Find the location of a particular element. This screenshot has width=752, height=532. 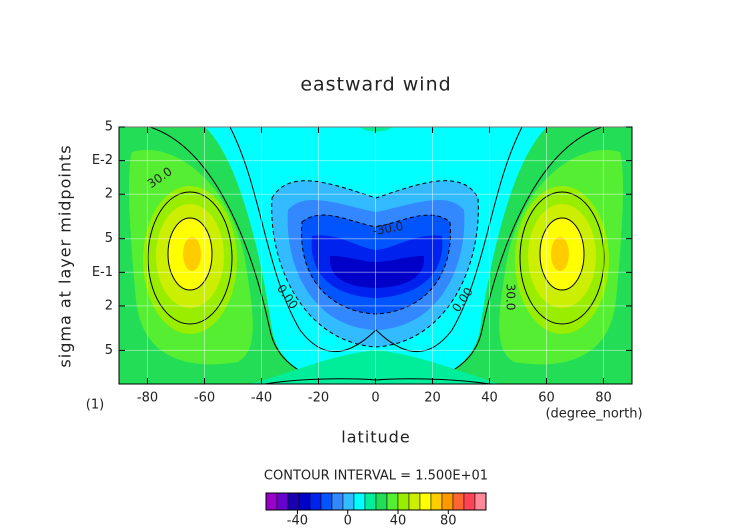

x-tick-label: 40 is located at coordinates (489, 398).